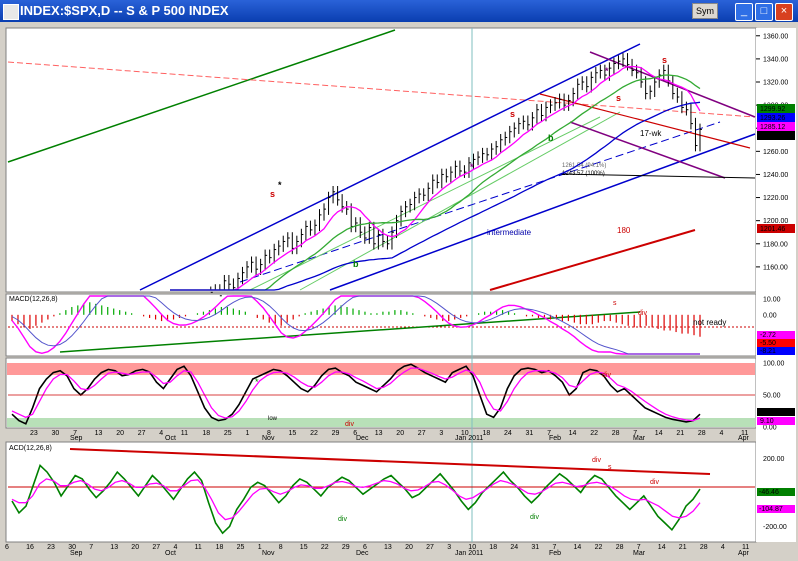  Describe the element at coordinates (770, 315) in the screenshot. I see `macd-tick-label: 0.00` at that location.